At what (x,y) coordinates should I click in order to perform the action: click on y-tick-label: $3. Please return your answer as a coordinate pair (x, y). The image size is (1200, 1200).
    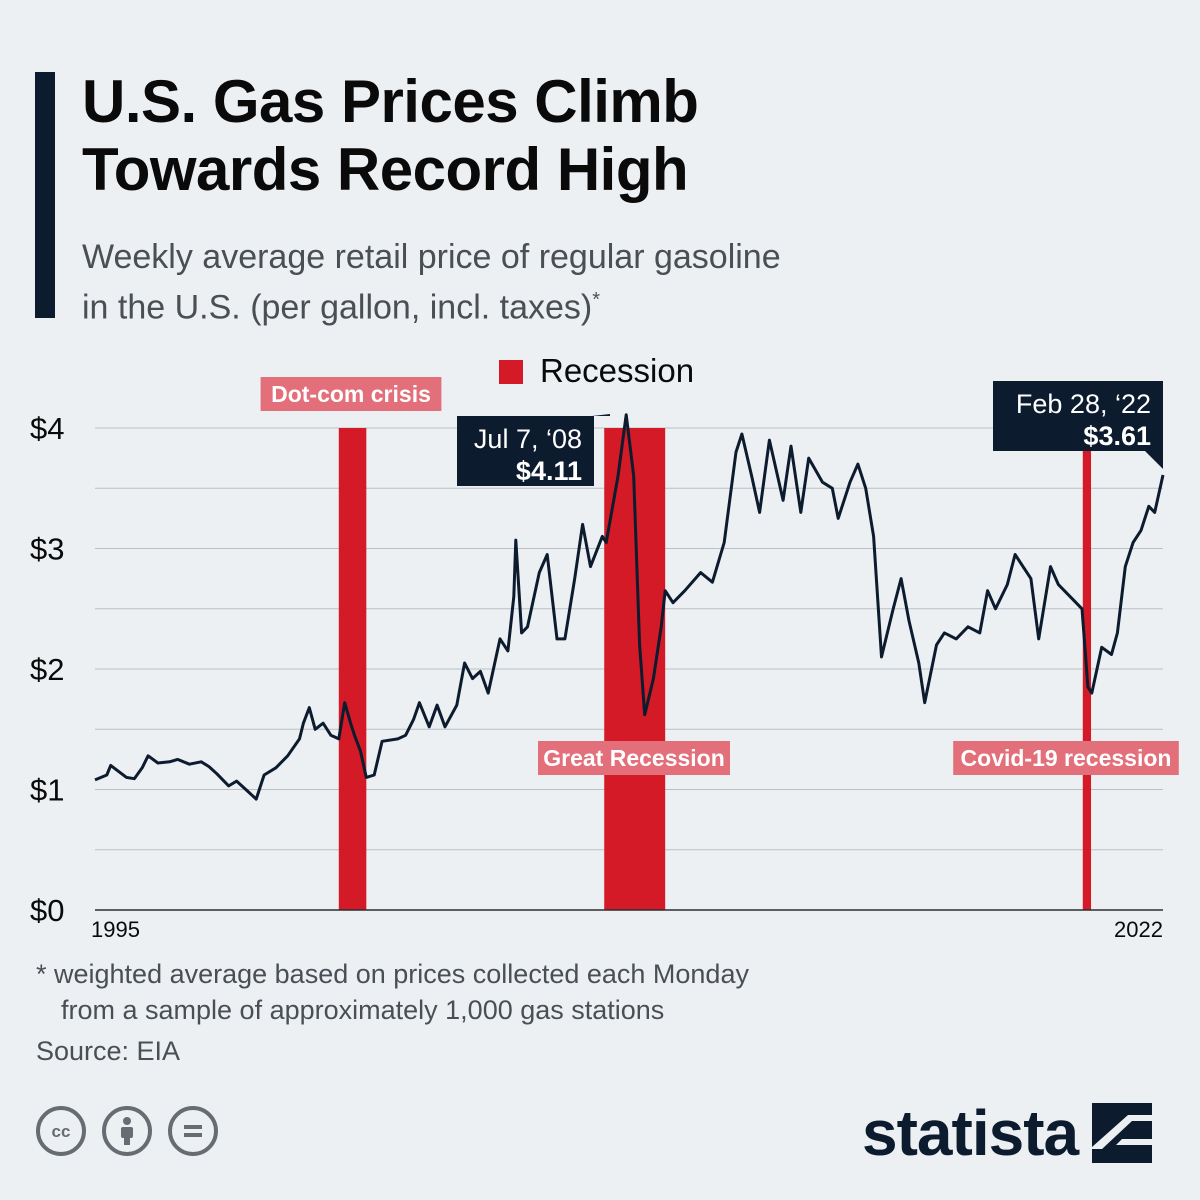
    Looking at the image, I should click on (47, 549).